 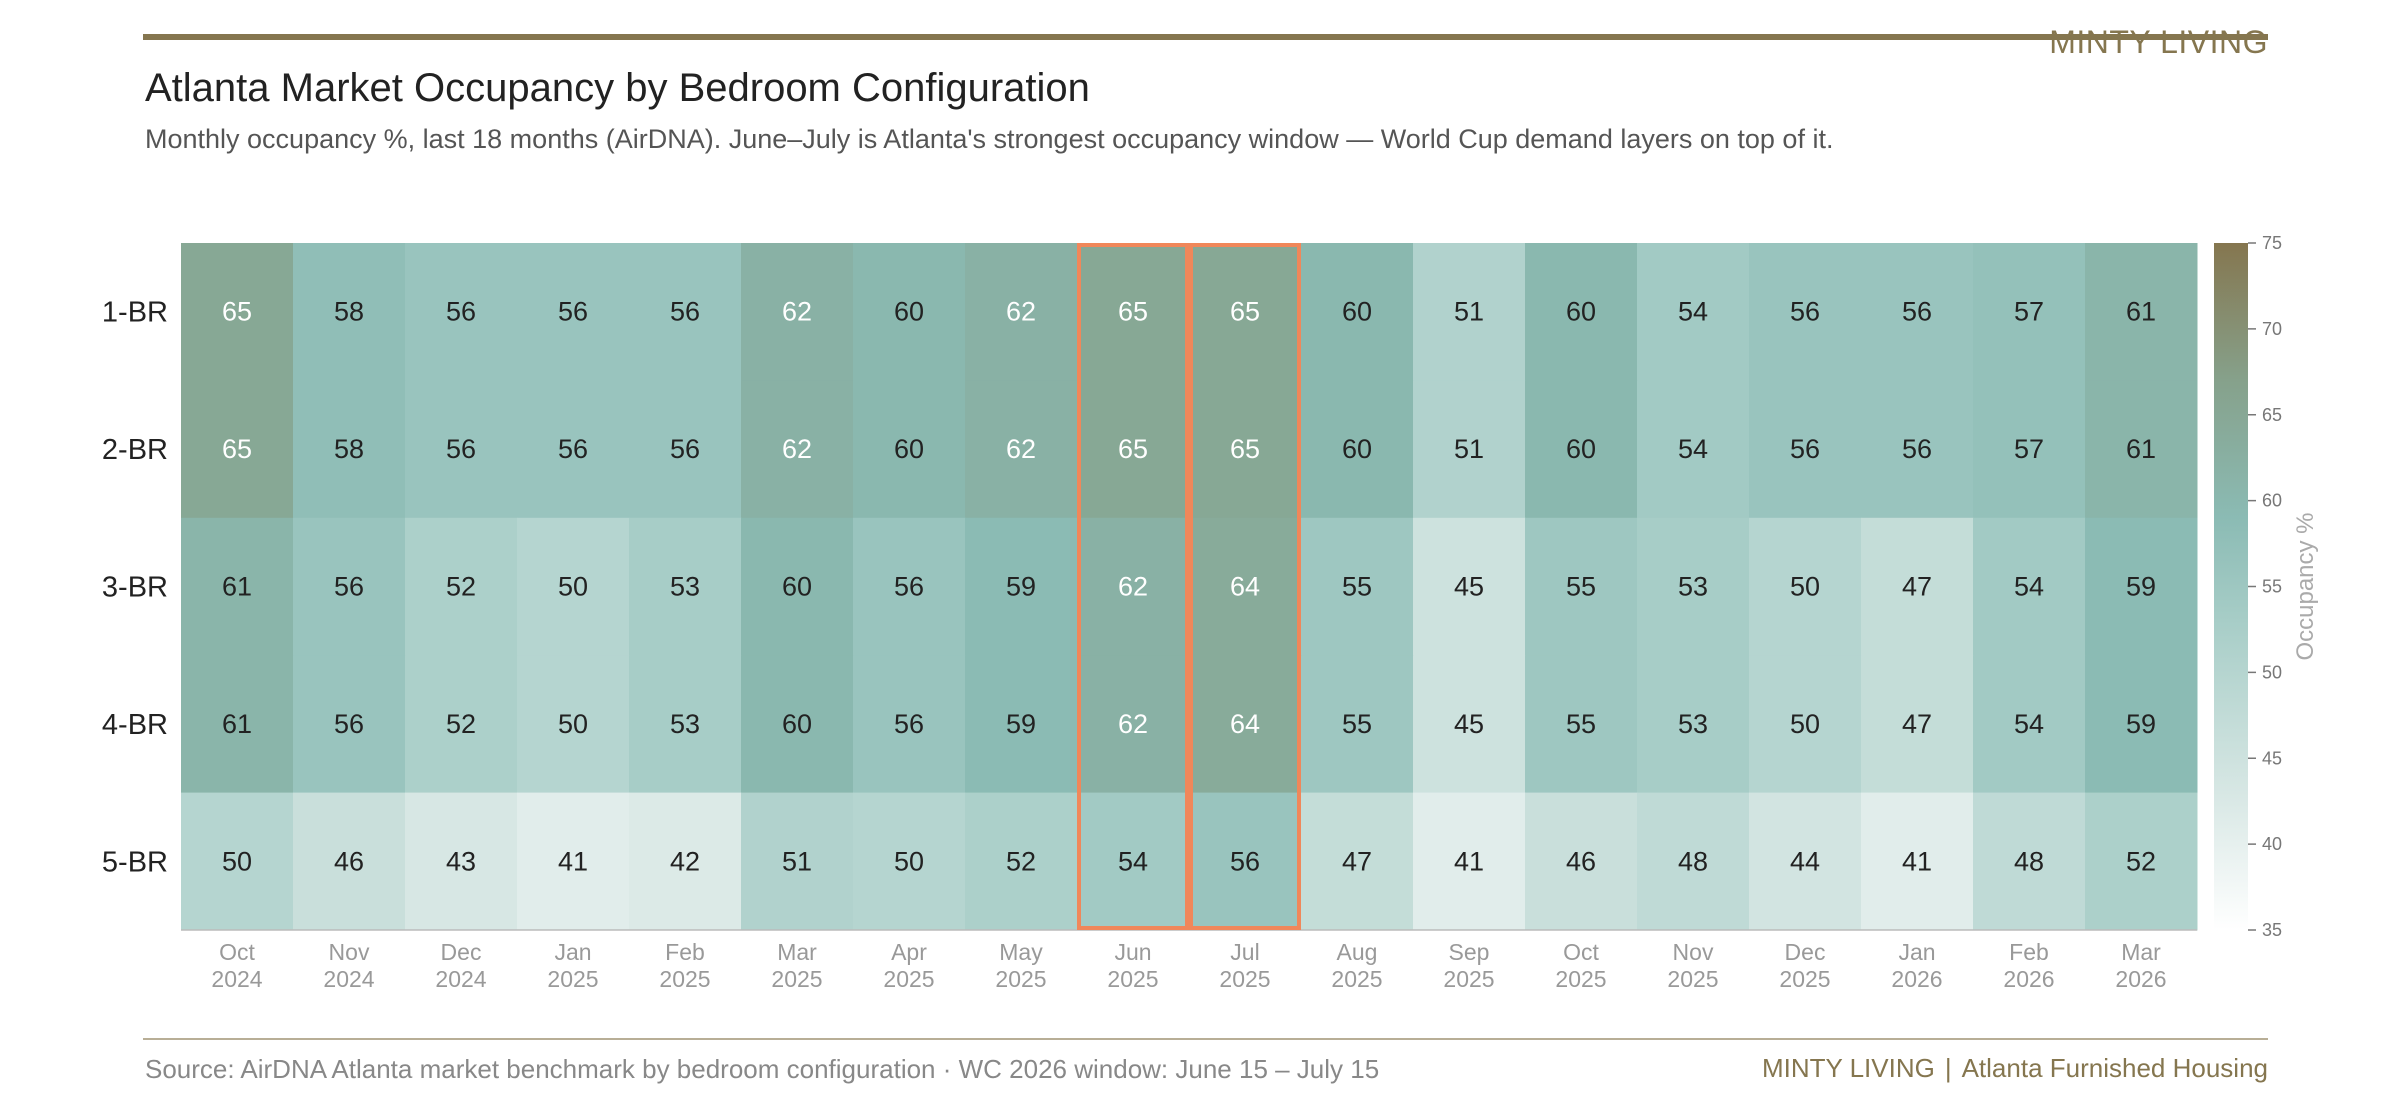 What do you see at coordinates (2114, 1068) in the screenshot?
I see `footer-tagline: Atlanta Furnished Housing` at bounding box center [2114, 1068].